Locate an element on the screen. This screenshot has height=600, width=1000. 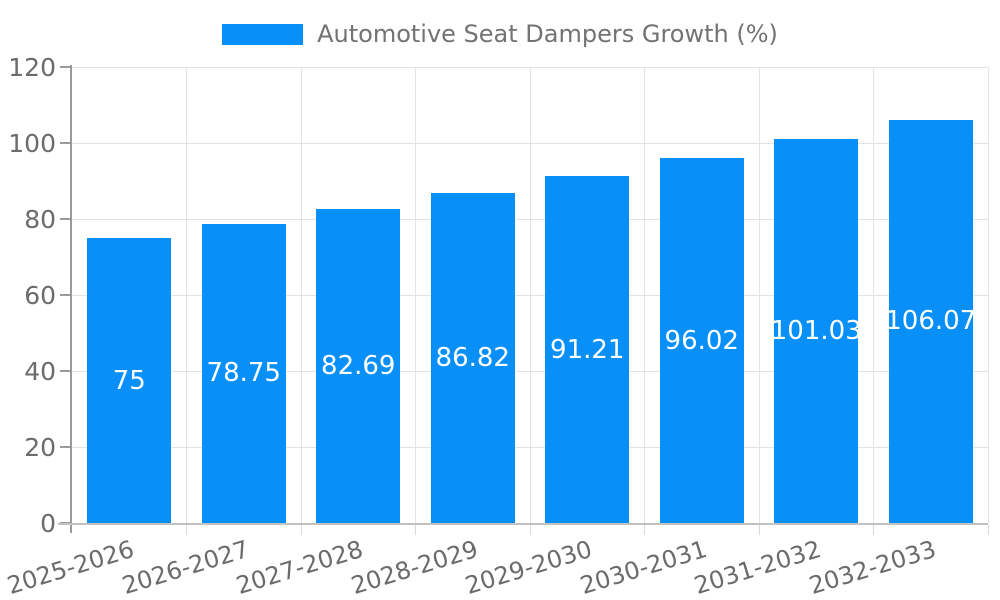
bar-value-label: 101.03 is located at coordinates (816, 331).